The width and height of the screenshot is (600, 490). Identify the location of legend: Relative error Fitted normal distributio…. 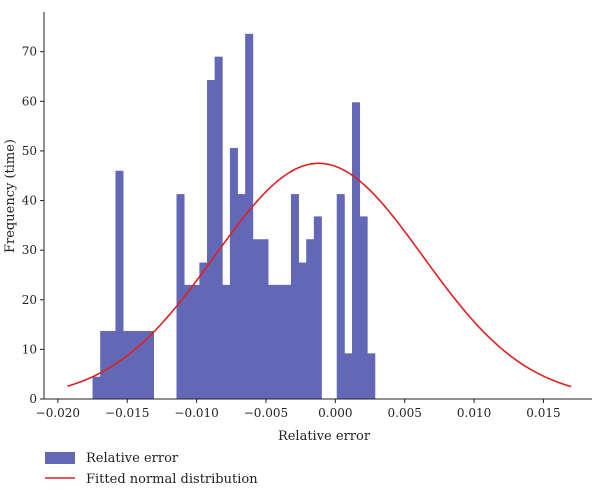
(151, 469).